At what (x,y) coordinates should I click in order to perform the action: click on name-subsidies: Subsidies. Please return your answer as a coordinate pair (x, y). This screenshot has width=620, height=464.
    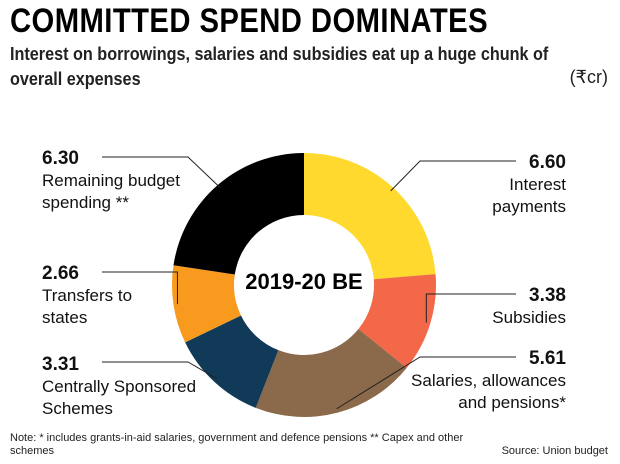
    Looking at the image, I should click on (529, 317).